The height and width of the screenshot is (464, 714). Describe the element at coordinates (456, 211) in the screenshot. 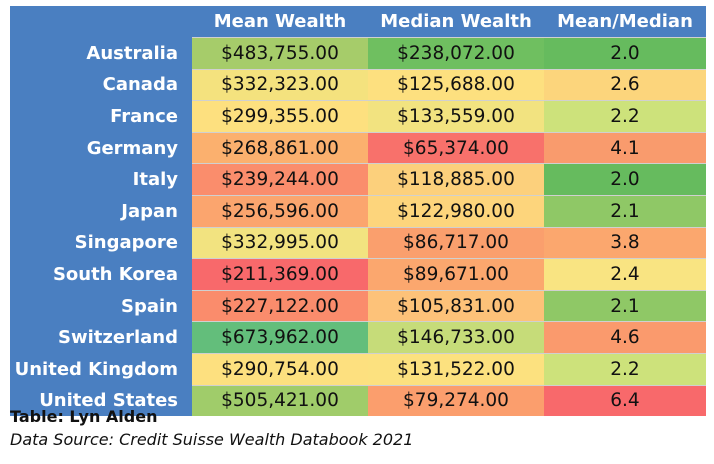

I see `median-wealth-cell: $122,980.00` at that location.